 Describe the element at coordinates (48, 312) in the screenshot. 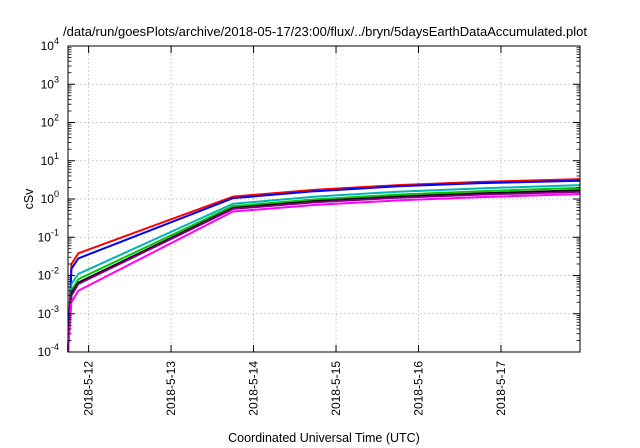

I see `y-tick-label: 10⁻³` at that location.